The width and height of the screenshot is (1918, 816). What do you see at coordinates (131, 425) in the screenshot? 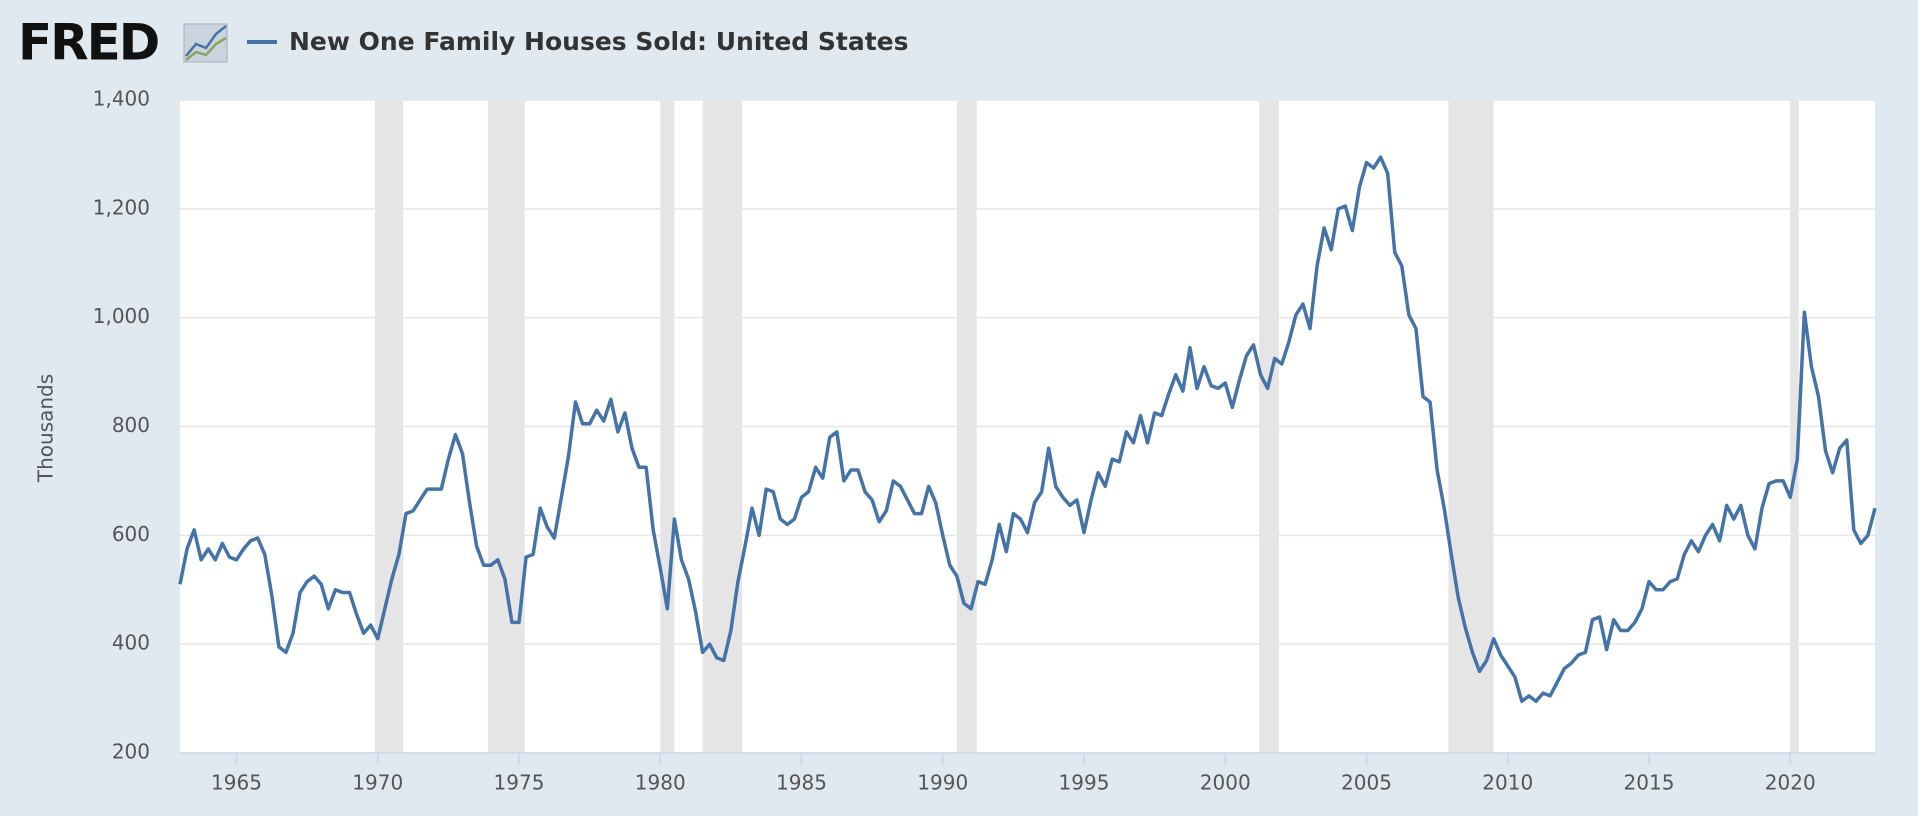
I see `y-tick-label: 800` at bounding box center [131, 425].